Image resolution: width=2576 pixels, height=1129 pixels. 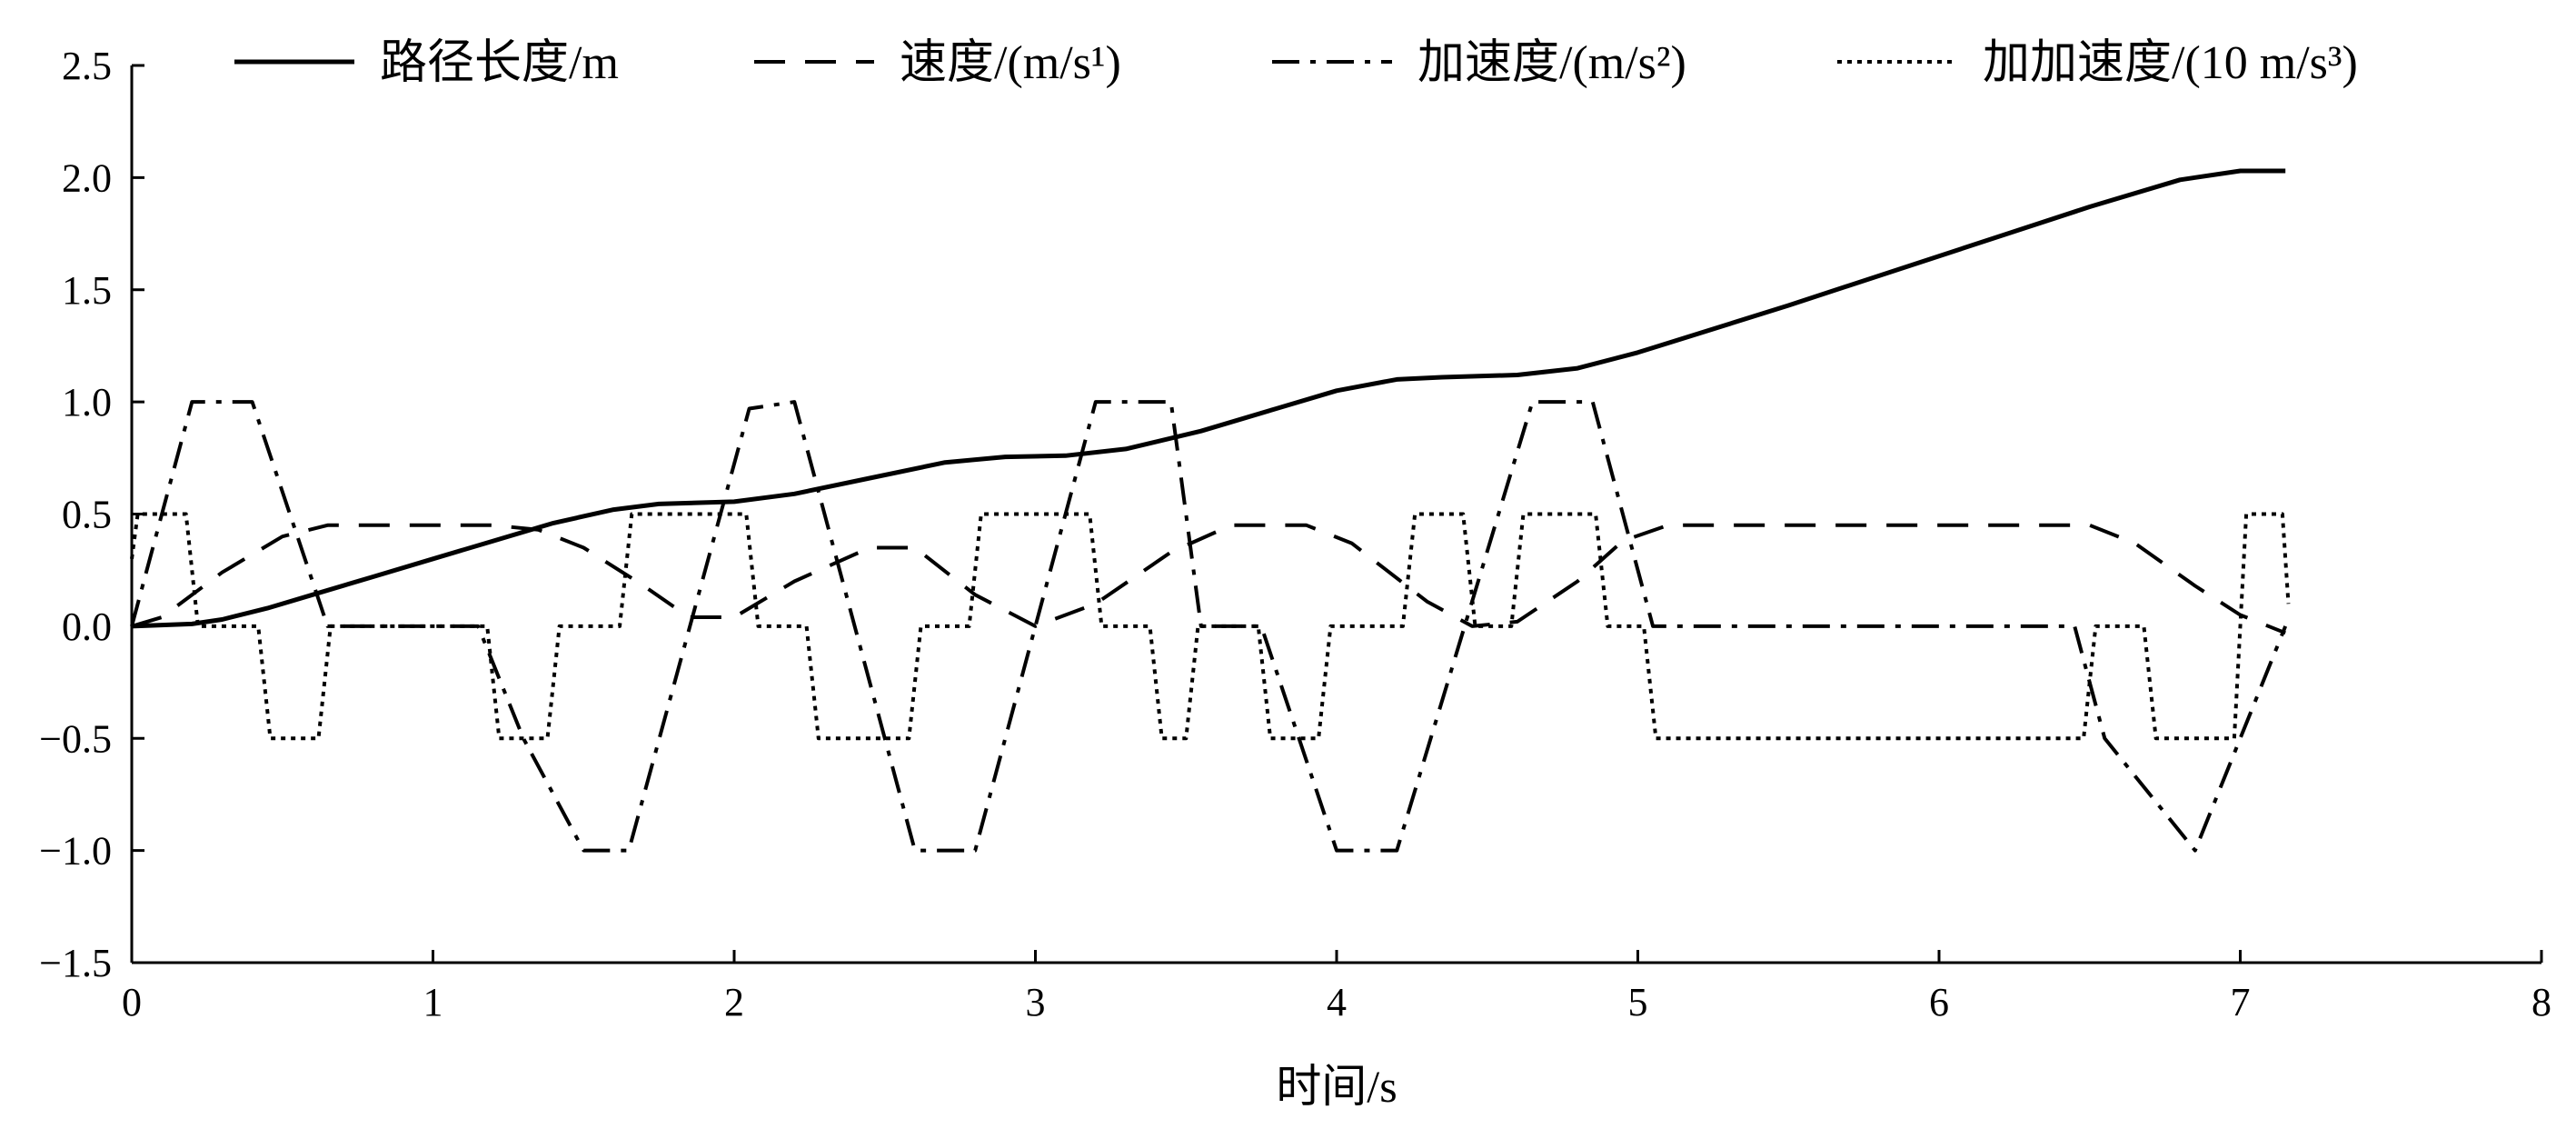 What do you see at coordinates (2541, 1002) in the screenshot?
I see `x-tick-label: 8` at bounding box center [2541, 1002].